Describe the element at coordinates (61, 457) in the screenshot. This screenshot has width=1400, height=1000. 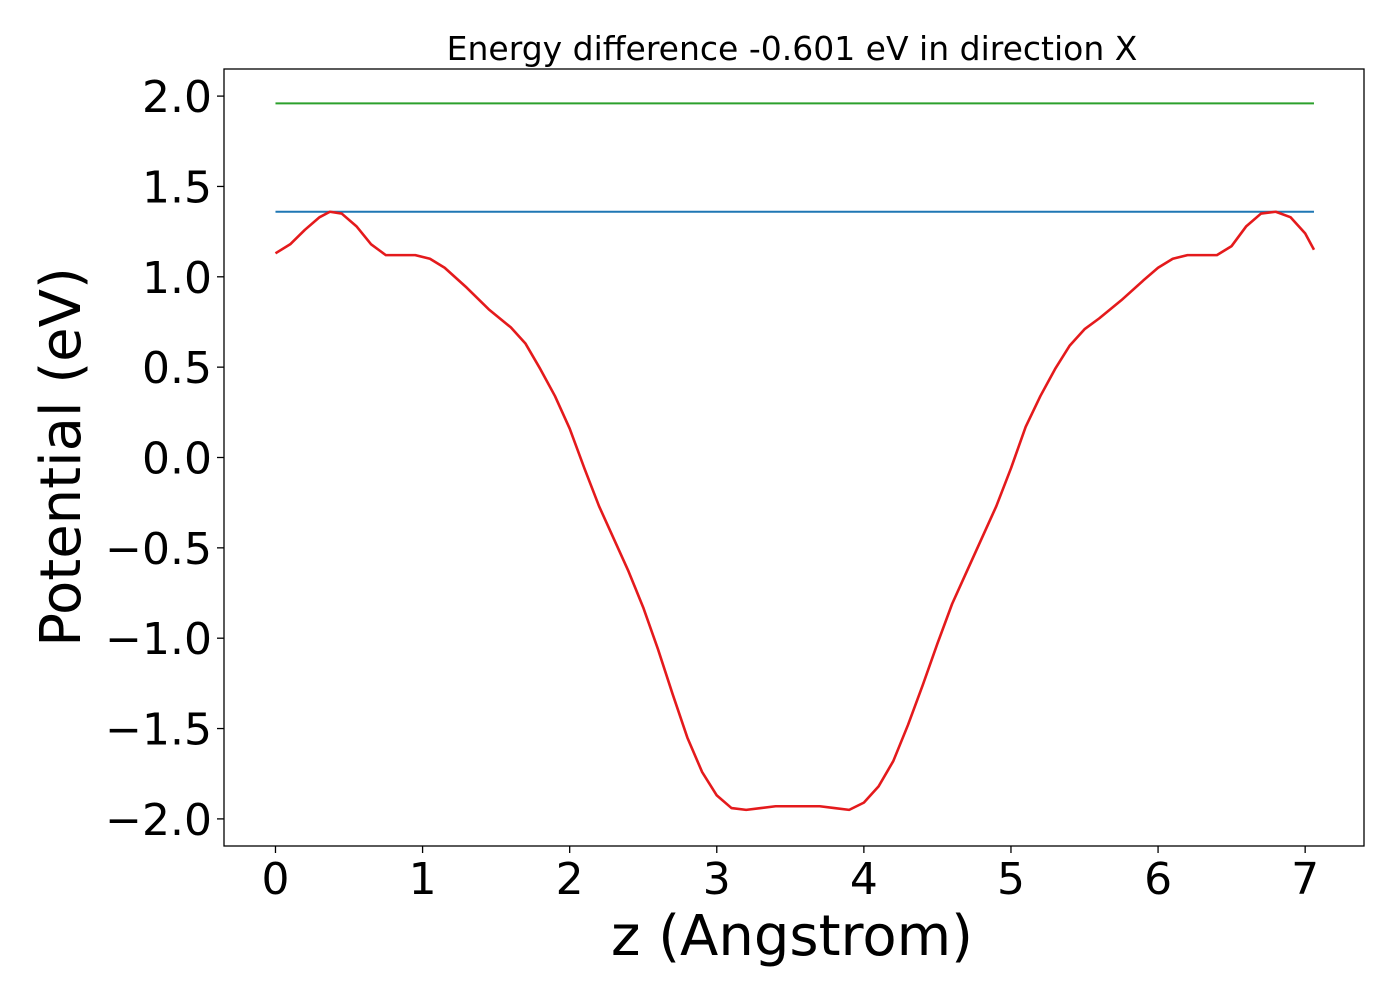
I see `y-axis-label: Potential (eV)` at that location.